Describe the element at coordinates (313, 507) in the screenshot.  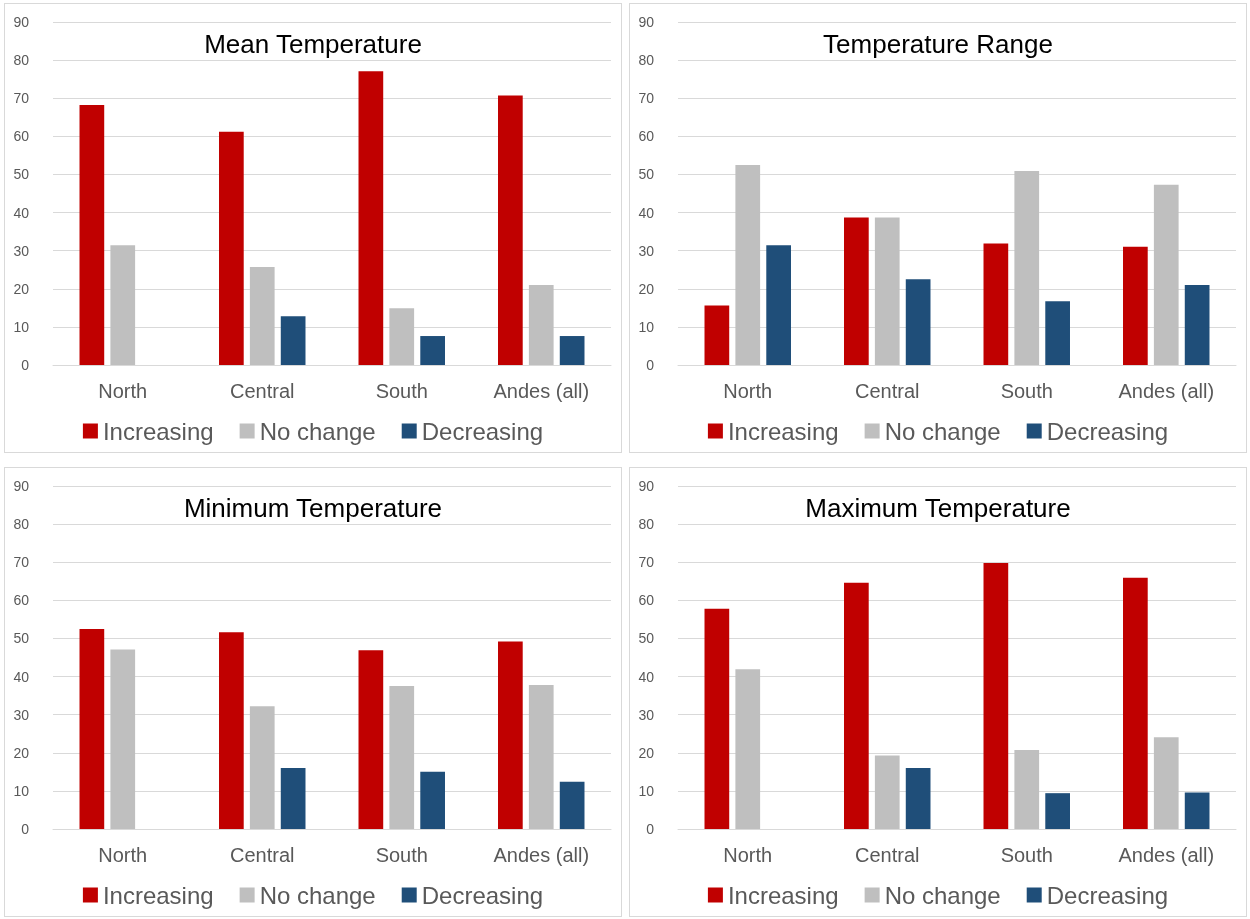
I see `chart-title: Minimum Temperature` at that location.